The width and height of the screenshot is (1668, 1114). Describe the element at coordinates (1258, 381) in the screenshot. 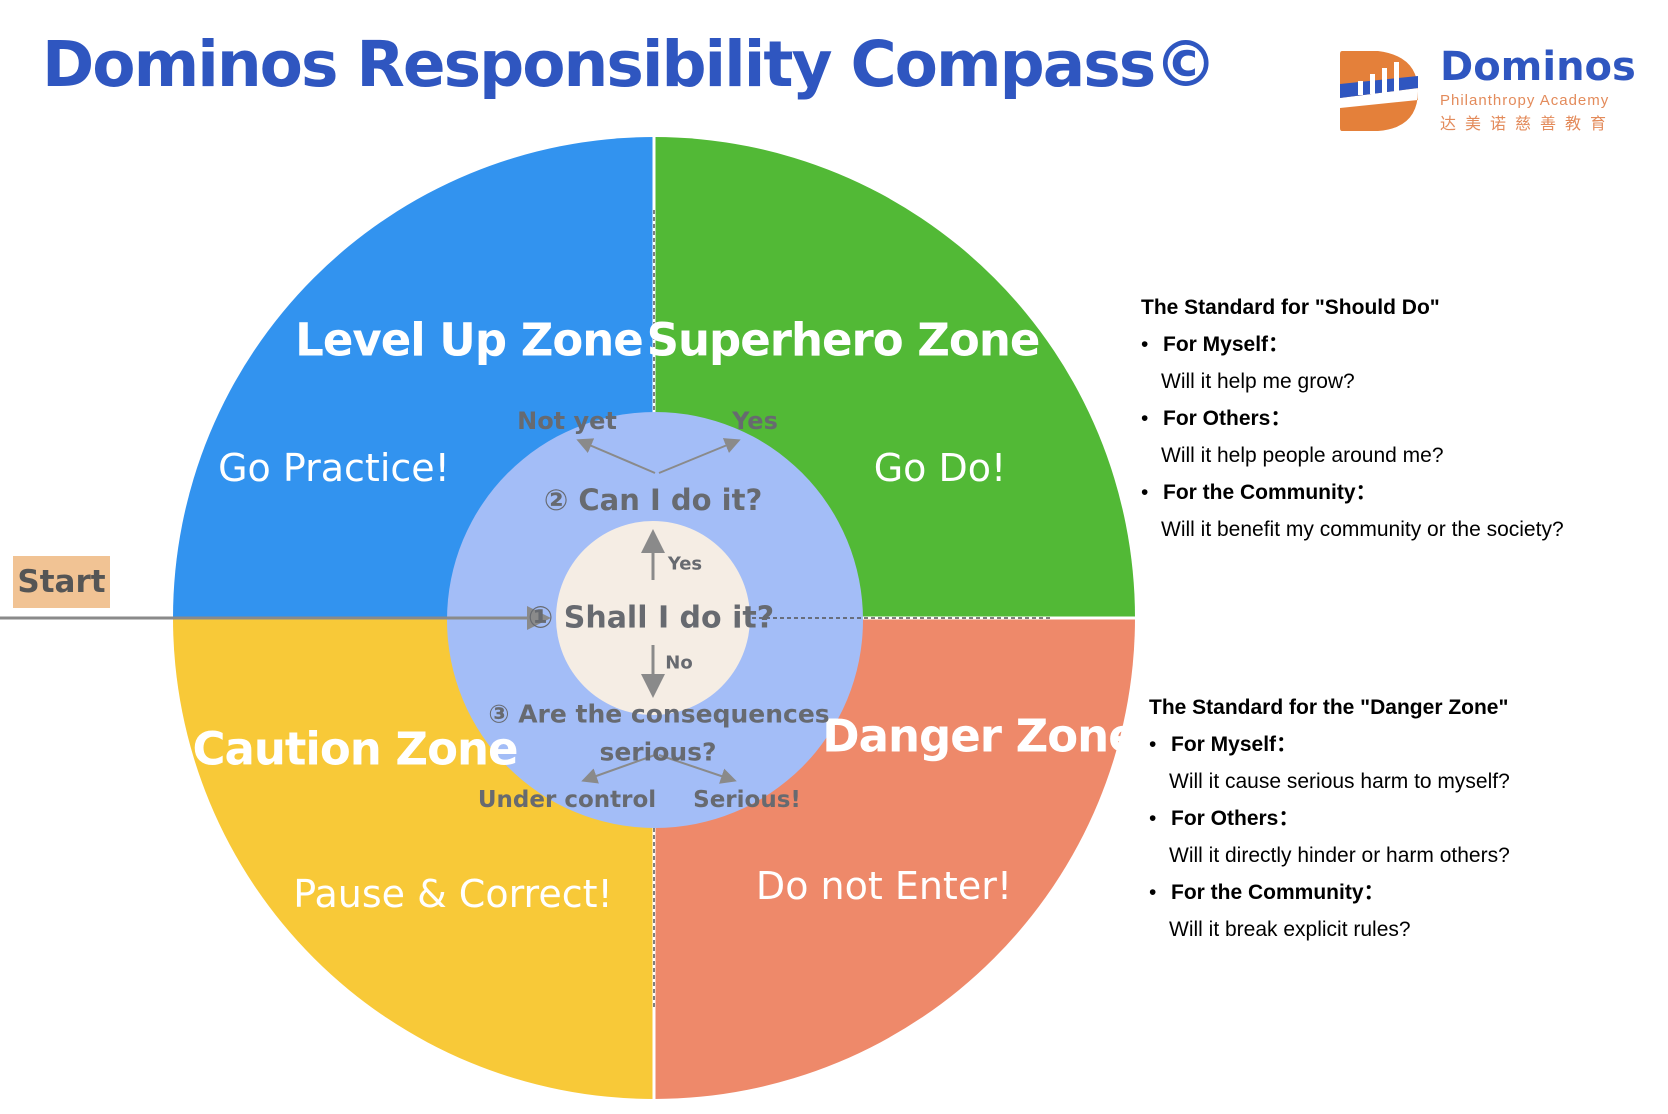

I see `should-do-item-question: Will it help me grow?` at that location.